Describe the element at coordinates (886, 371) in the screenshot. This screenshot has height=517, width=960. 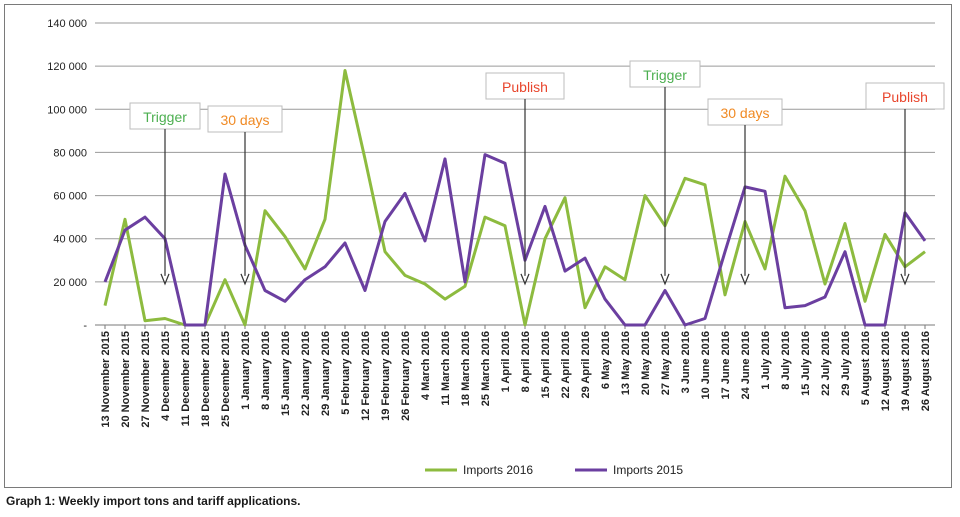
I see `x-tick-label: 12 August 2016` at that location.